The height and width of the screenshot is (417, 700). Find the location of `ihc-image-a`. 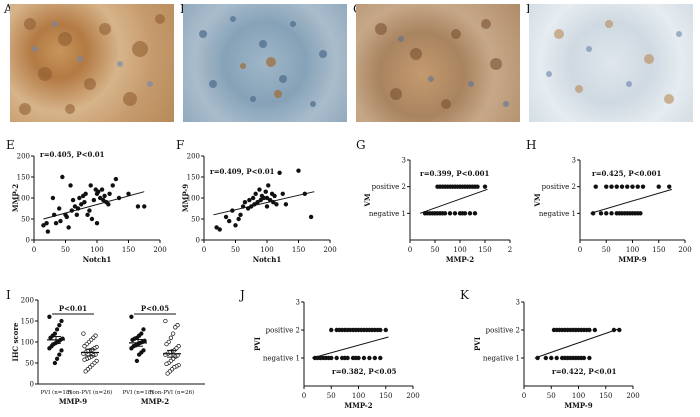

ihc-image-a is located at coordinates (92, 63).